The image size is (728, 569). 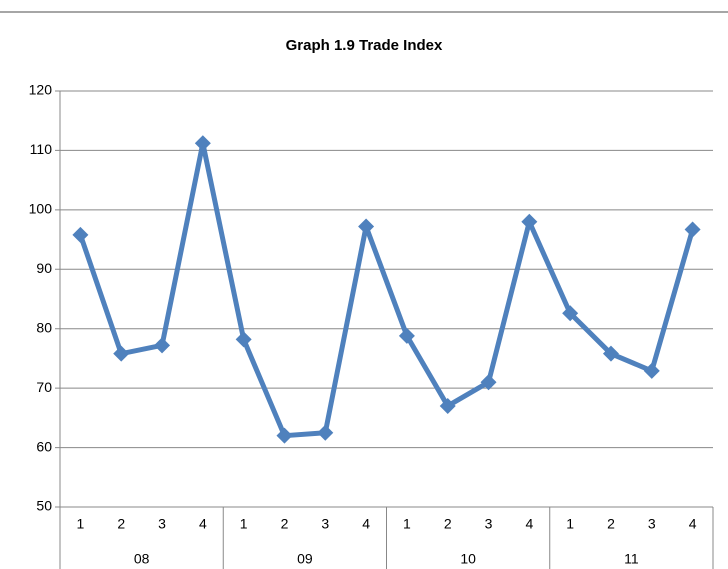 What do you see at coordinates (41, 149) in the screenshot?
I see `y-tick-label: 110` at bounding box center [41, 149].